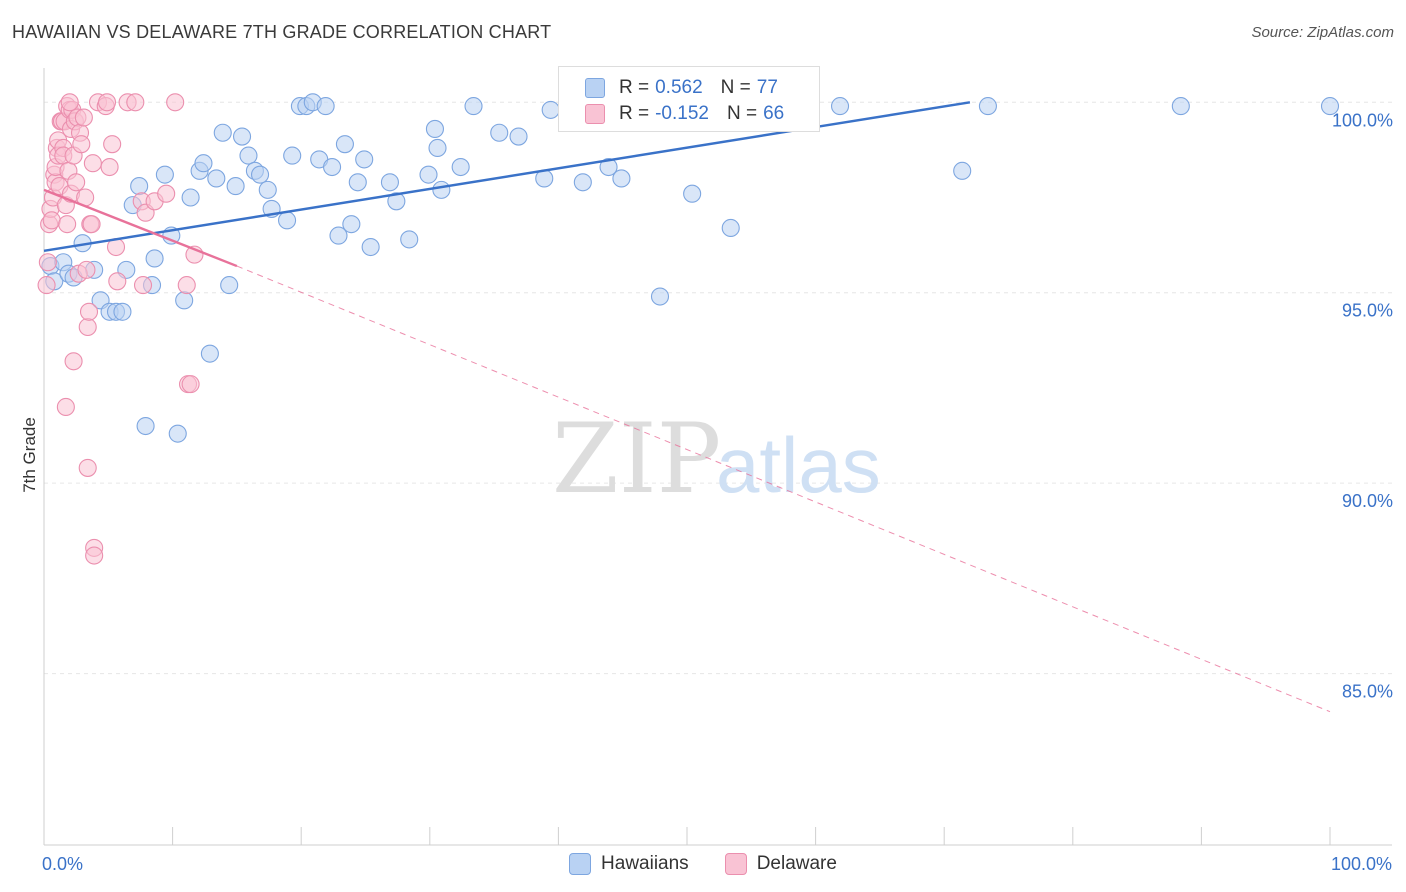 The width and height of the screenshot is (1406, 892). Describe the element at coordinates (62, 864) in the screenshot. I see `x-tick-label: 0.0%` at that location.